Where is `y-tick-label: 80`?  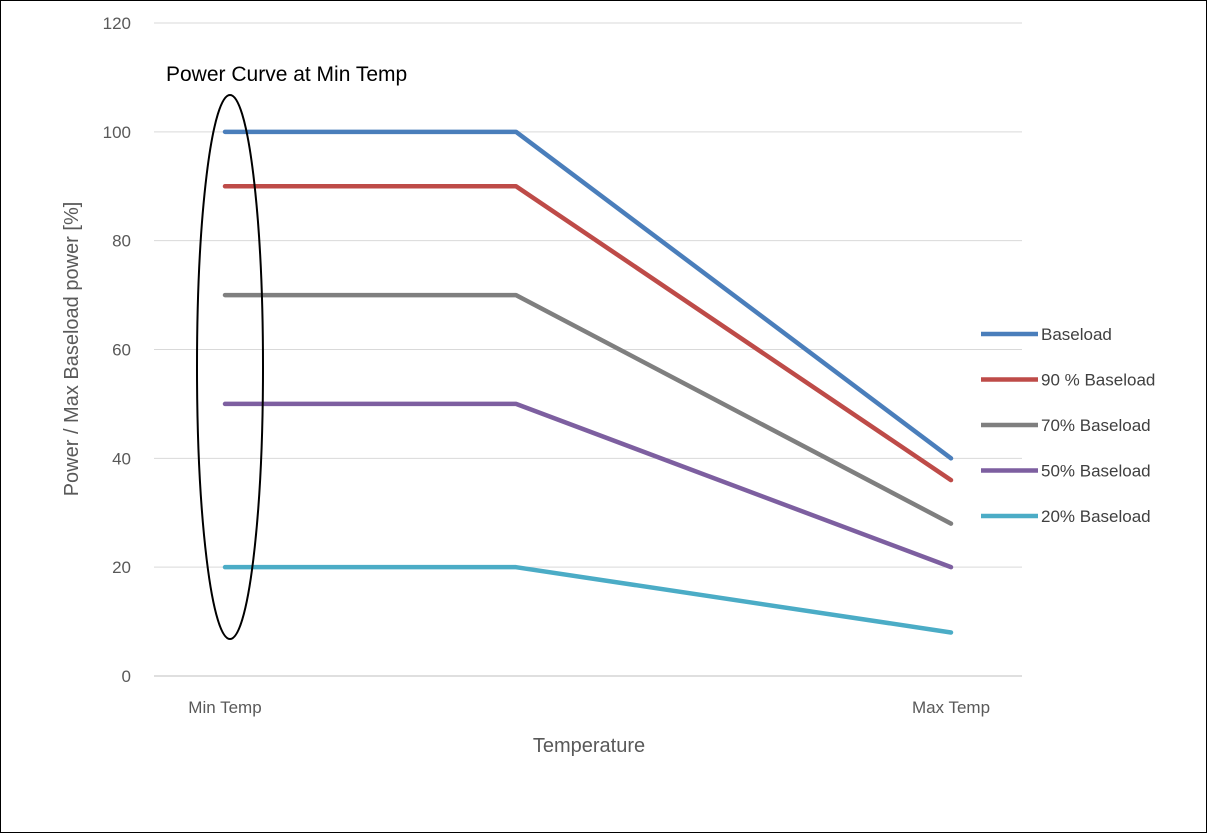
y-tick-label: 80 is located at coordinates (121, 241).